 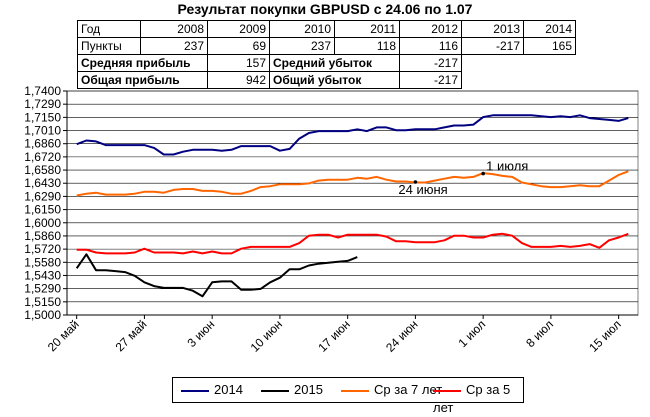 I want to click on y-tick-label: 1,5430, so click(x=42, y=275).